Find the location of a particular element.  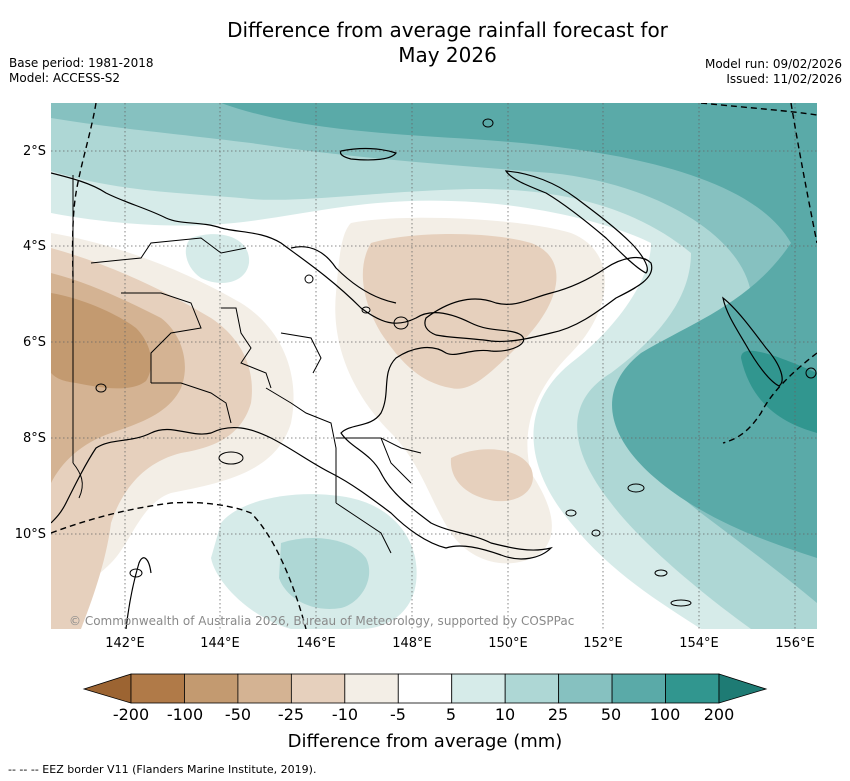

colorbar is located at coordinates (425, 688).